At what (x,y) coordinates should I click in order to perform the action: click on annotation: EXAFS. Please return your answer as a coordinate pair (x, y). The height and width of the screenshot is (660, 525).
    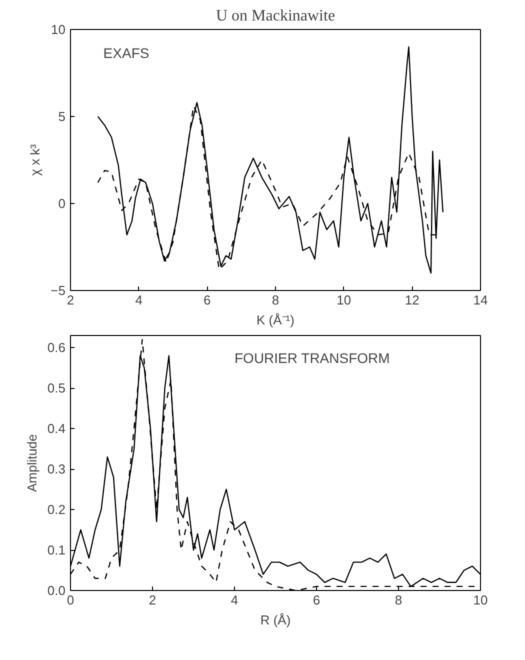
    Looking at the image, I should click on (126, 52).